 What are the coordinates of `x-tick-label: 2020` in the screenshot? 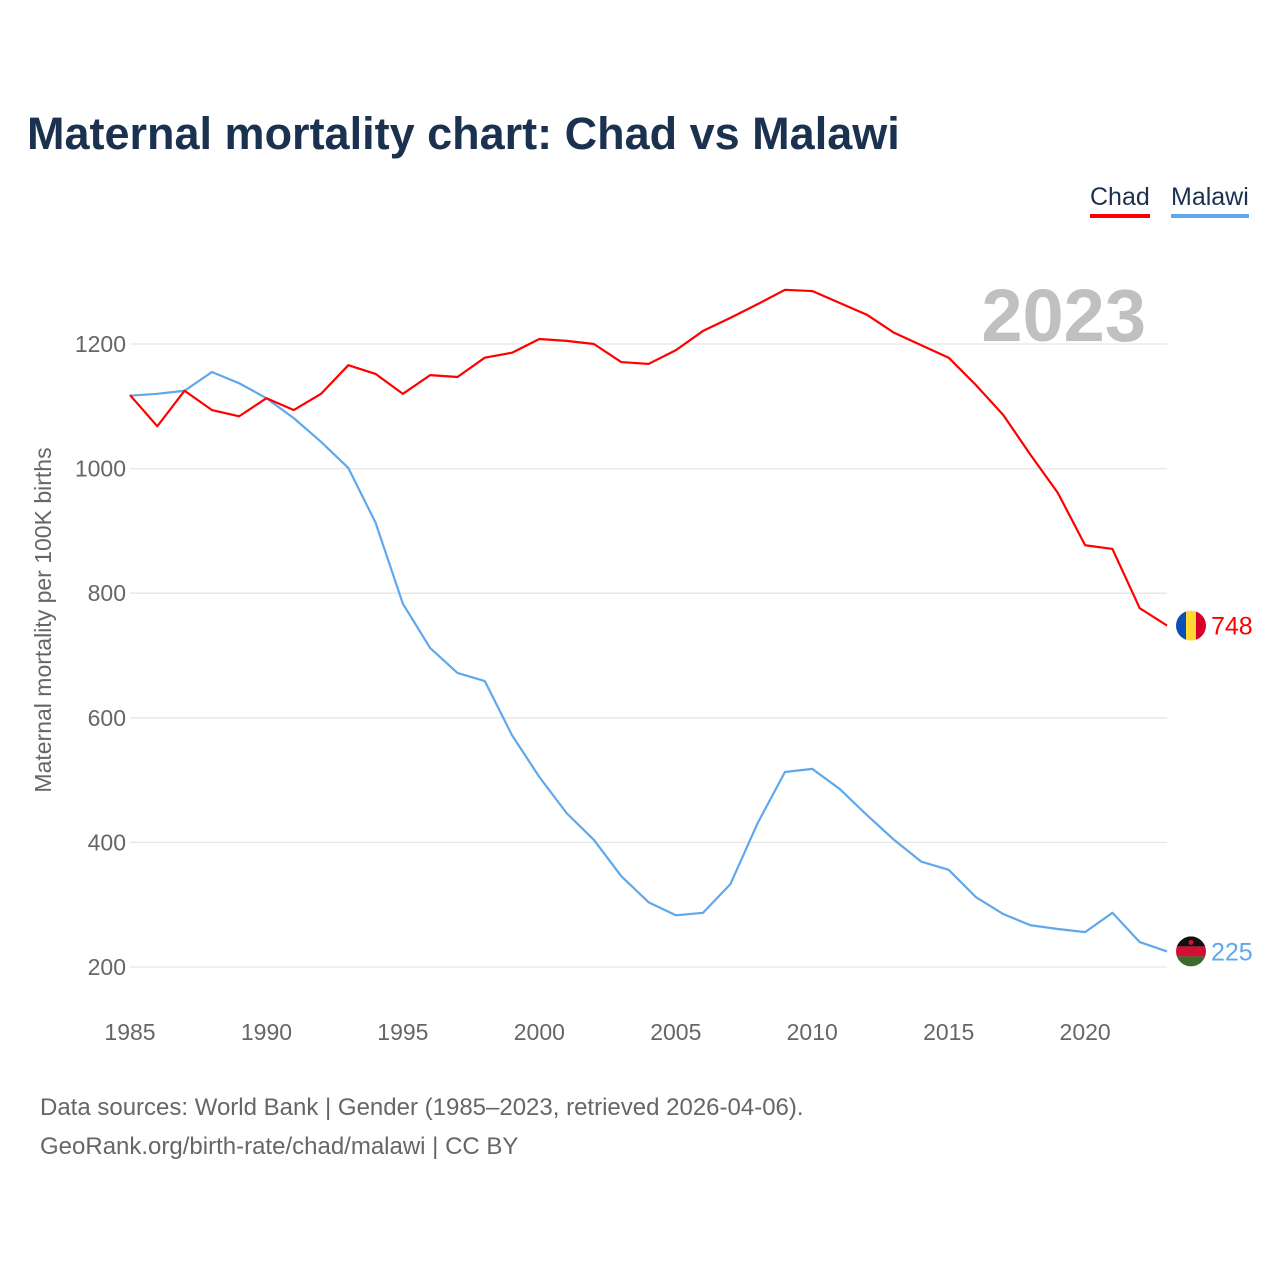 It's located at (1085, 1032).